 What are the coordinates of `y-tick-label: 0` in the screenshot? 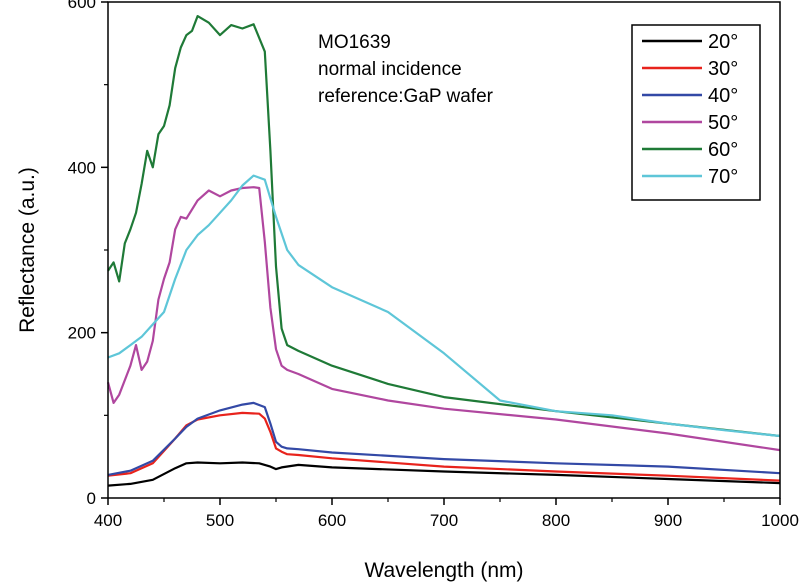 It's located at (91, 498).